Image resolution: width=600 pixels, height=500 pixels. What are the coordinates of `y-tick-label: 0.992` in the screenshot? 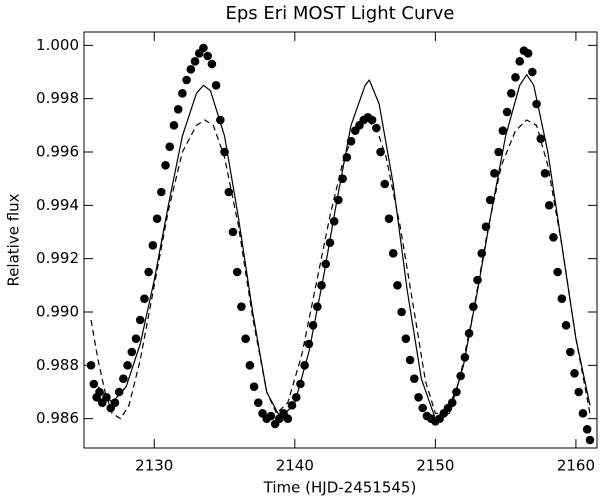 It's located at (57, 258).